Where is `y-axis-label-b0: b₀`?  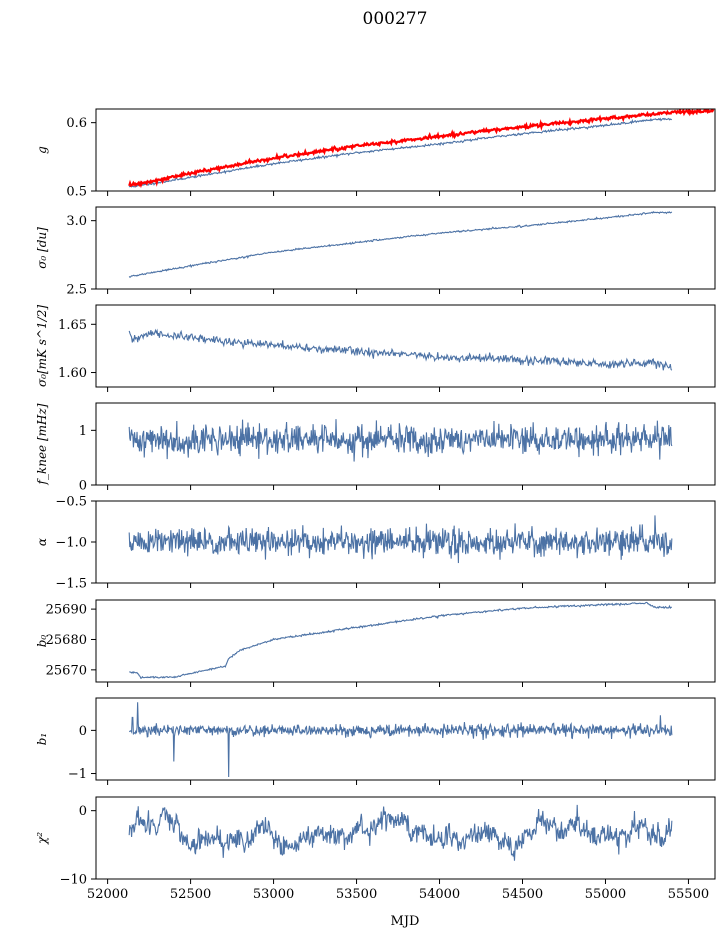 y-axis-label-b0: b₀ is located at coordinates (42, 641).